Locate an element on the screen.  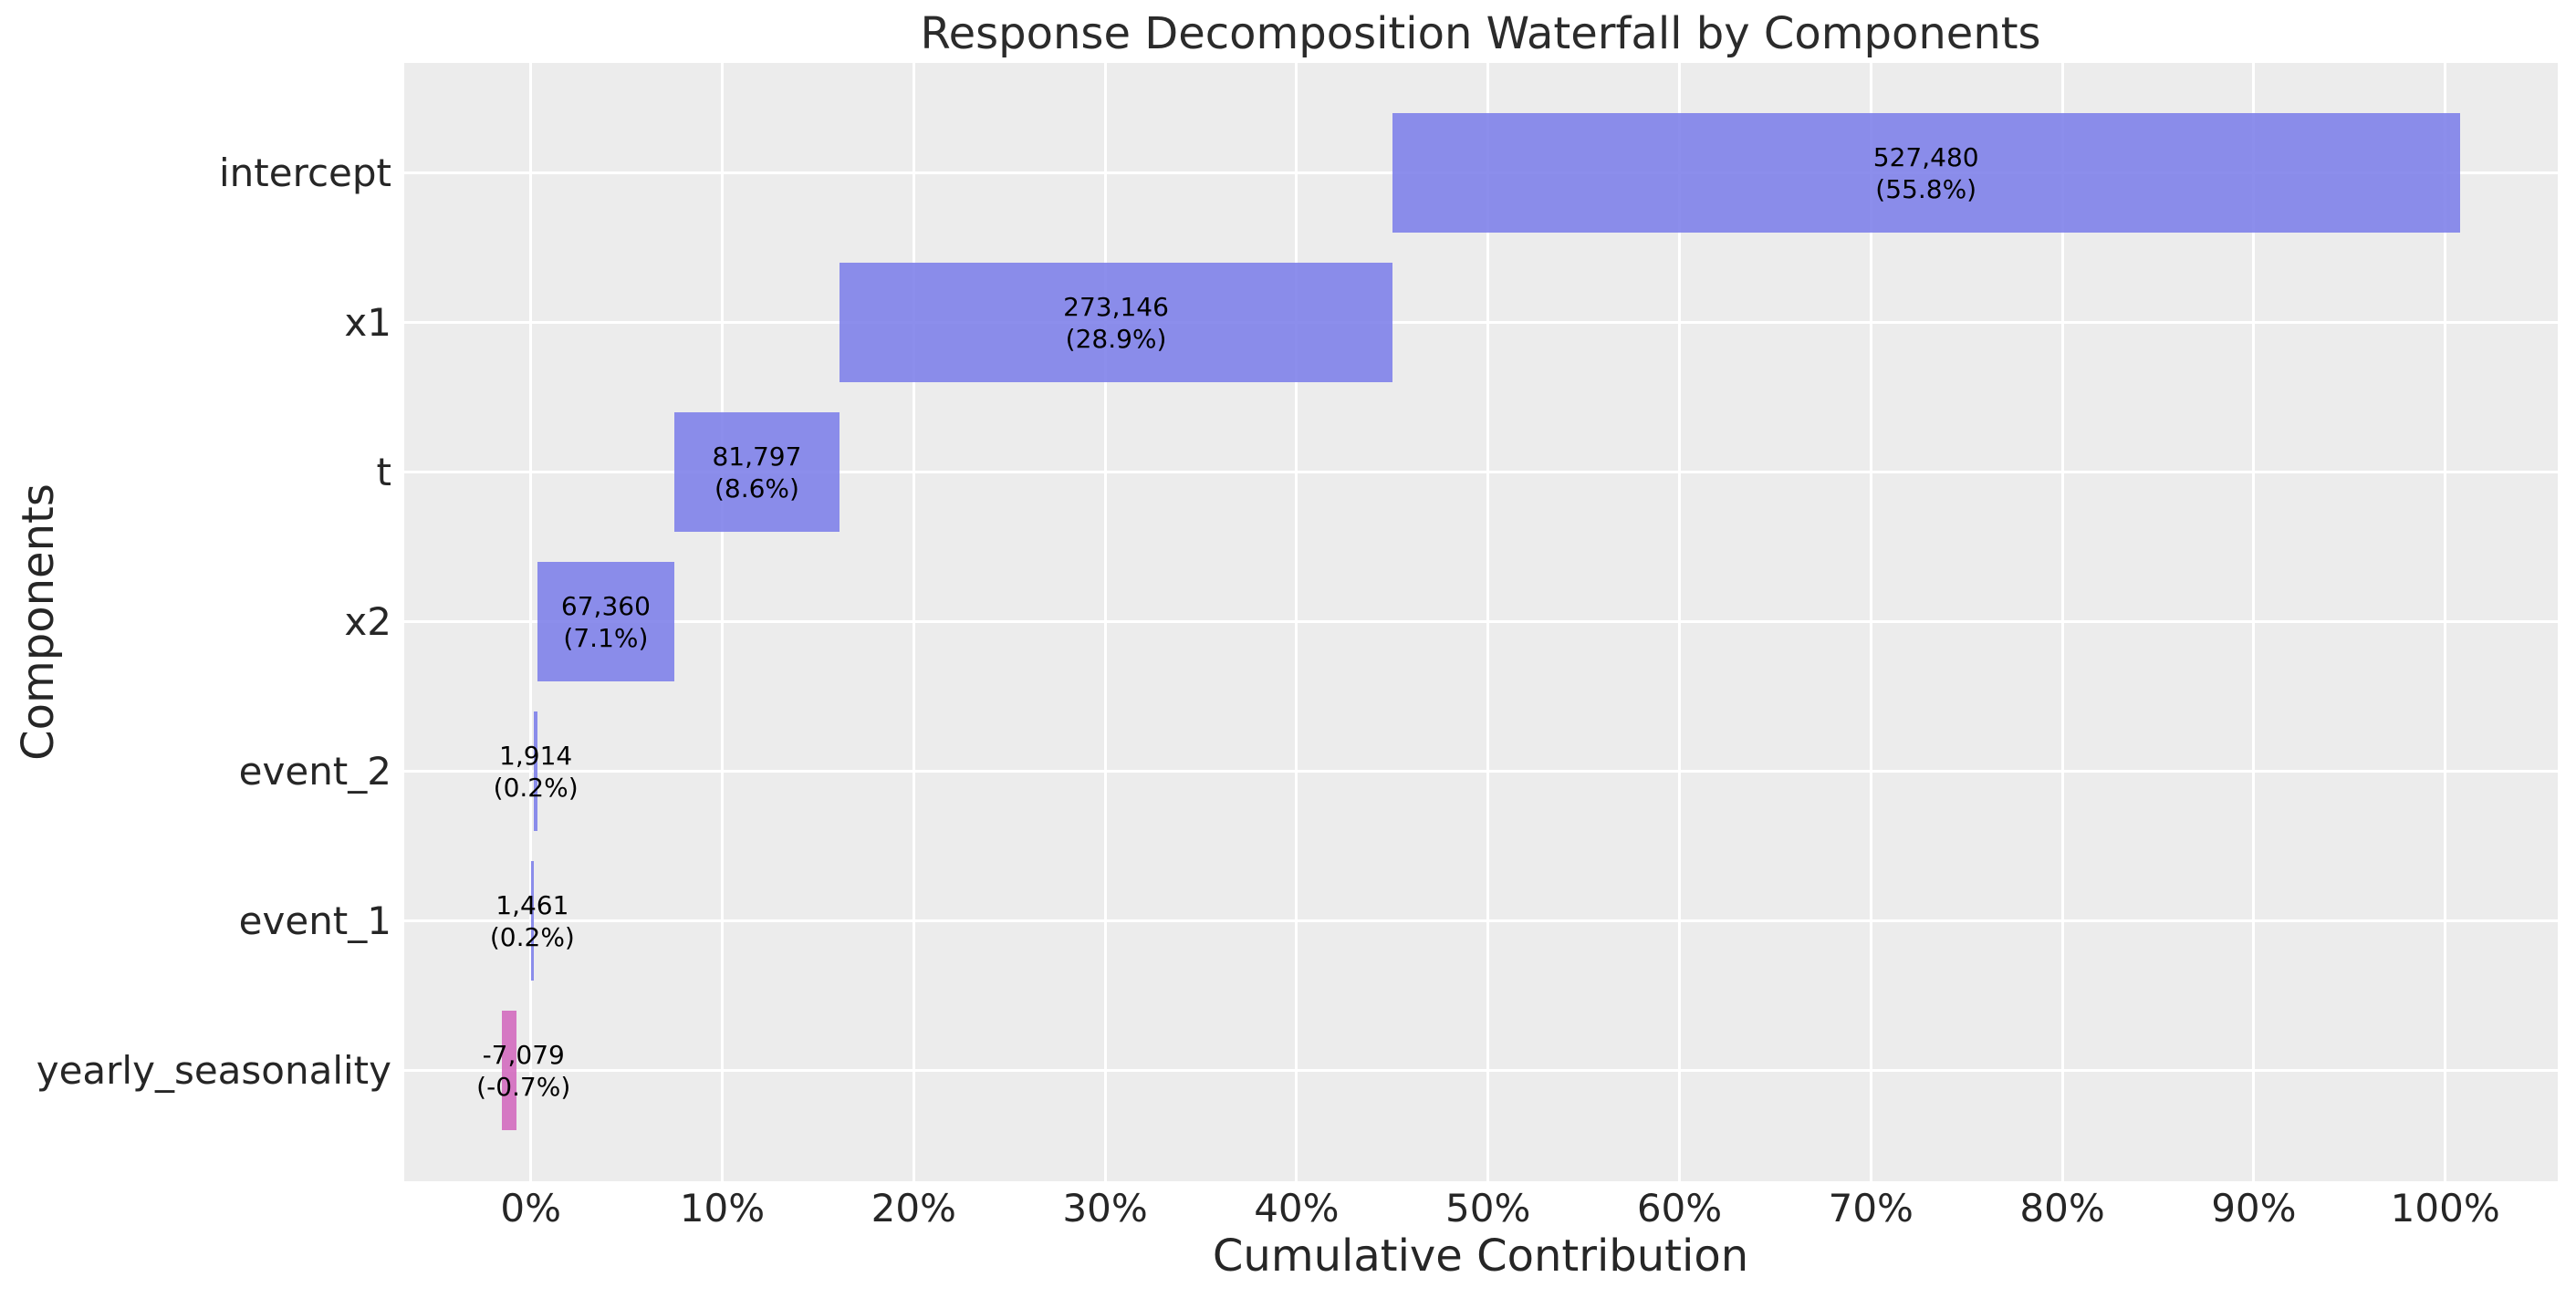
bar-percent-text: (7.1%) is located at coordinates (606, 638).